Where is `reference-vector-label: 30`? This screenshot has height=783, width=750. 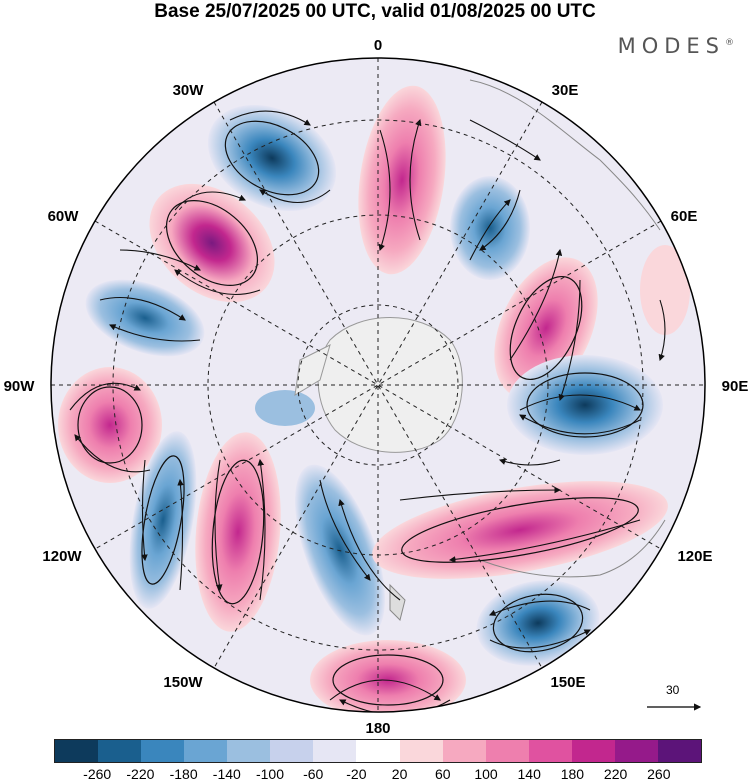 reference-vector-label: 30 is located at coordinates (673, 690).